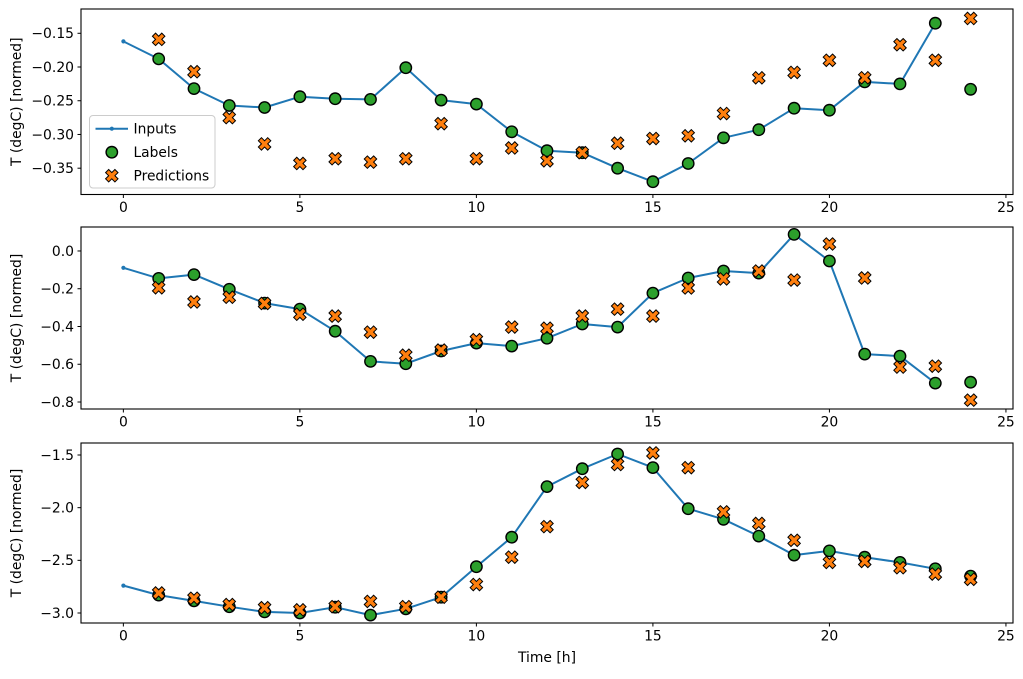  What do you see at coordinates (155, 130) in the screenshot?
I see `legend-label: Inputs` at bounding box center [155, 130].